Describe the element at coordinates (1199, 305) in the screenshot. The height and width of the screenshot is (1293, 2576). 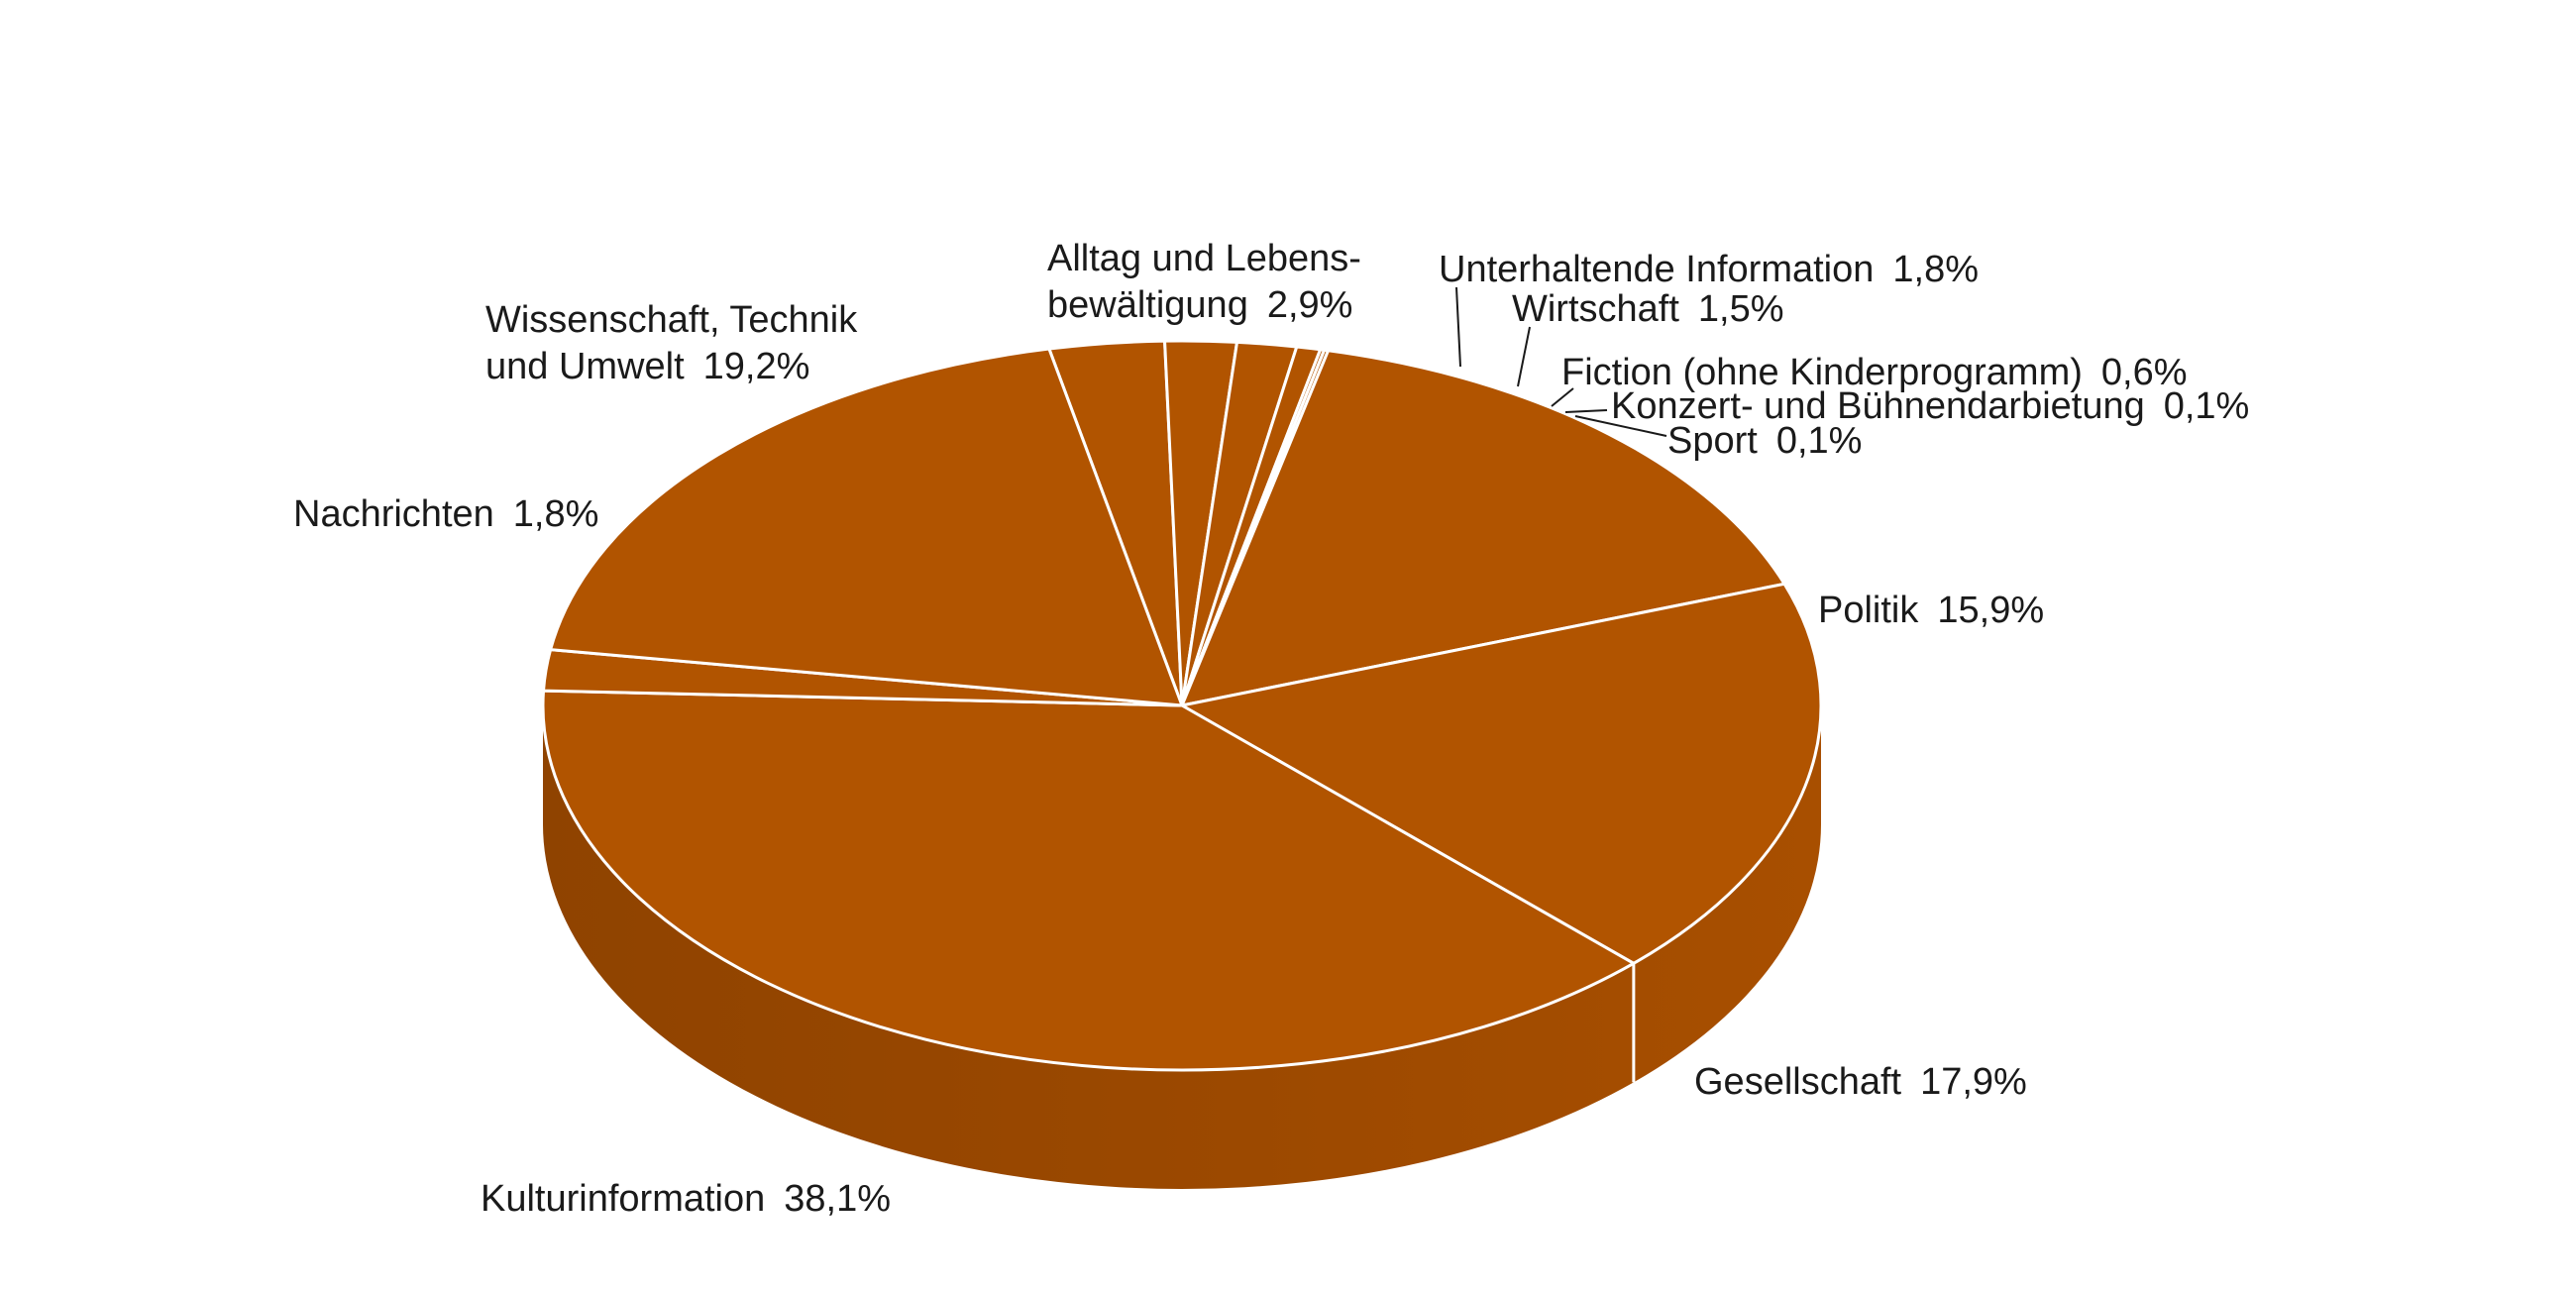
I see `slice-label-line: bewältigung 2,9%` at that location.